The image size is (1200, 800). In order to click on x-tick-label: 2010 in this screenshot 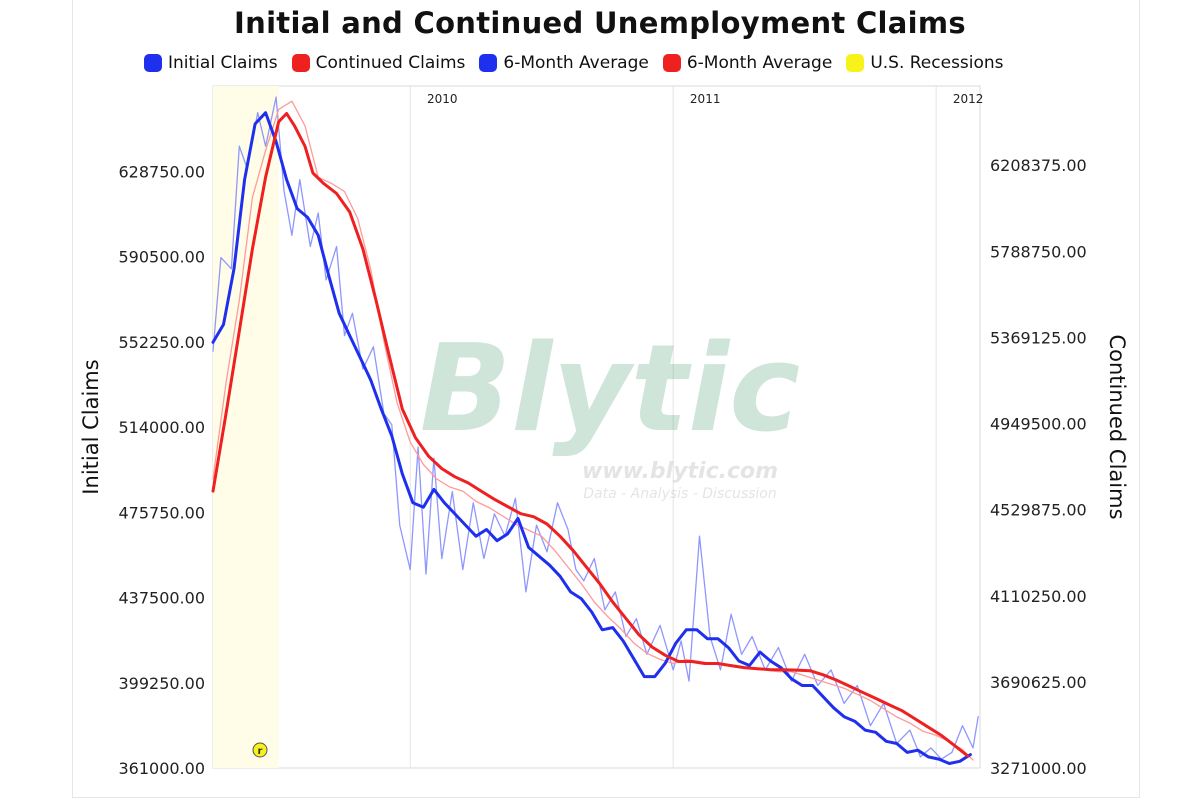, I will do `click(442, 99)`.